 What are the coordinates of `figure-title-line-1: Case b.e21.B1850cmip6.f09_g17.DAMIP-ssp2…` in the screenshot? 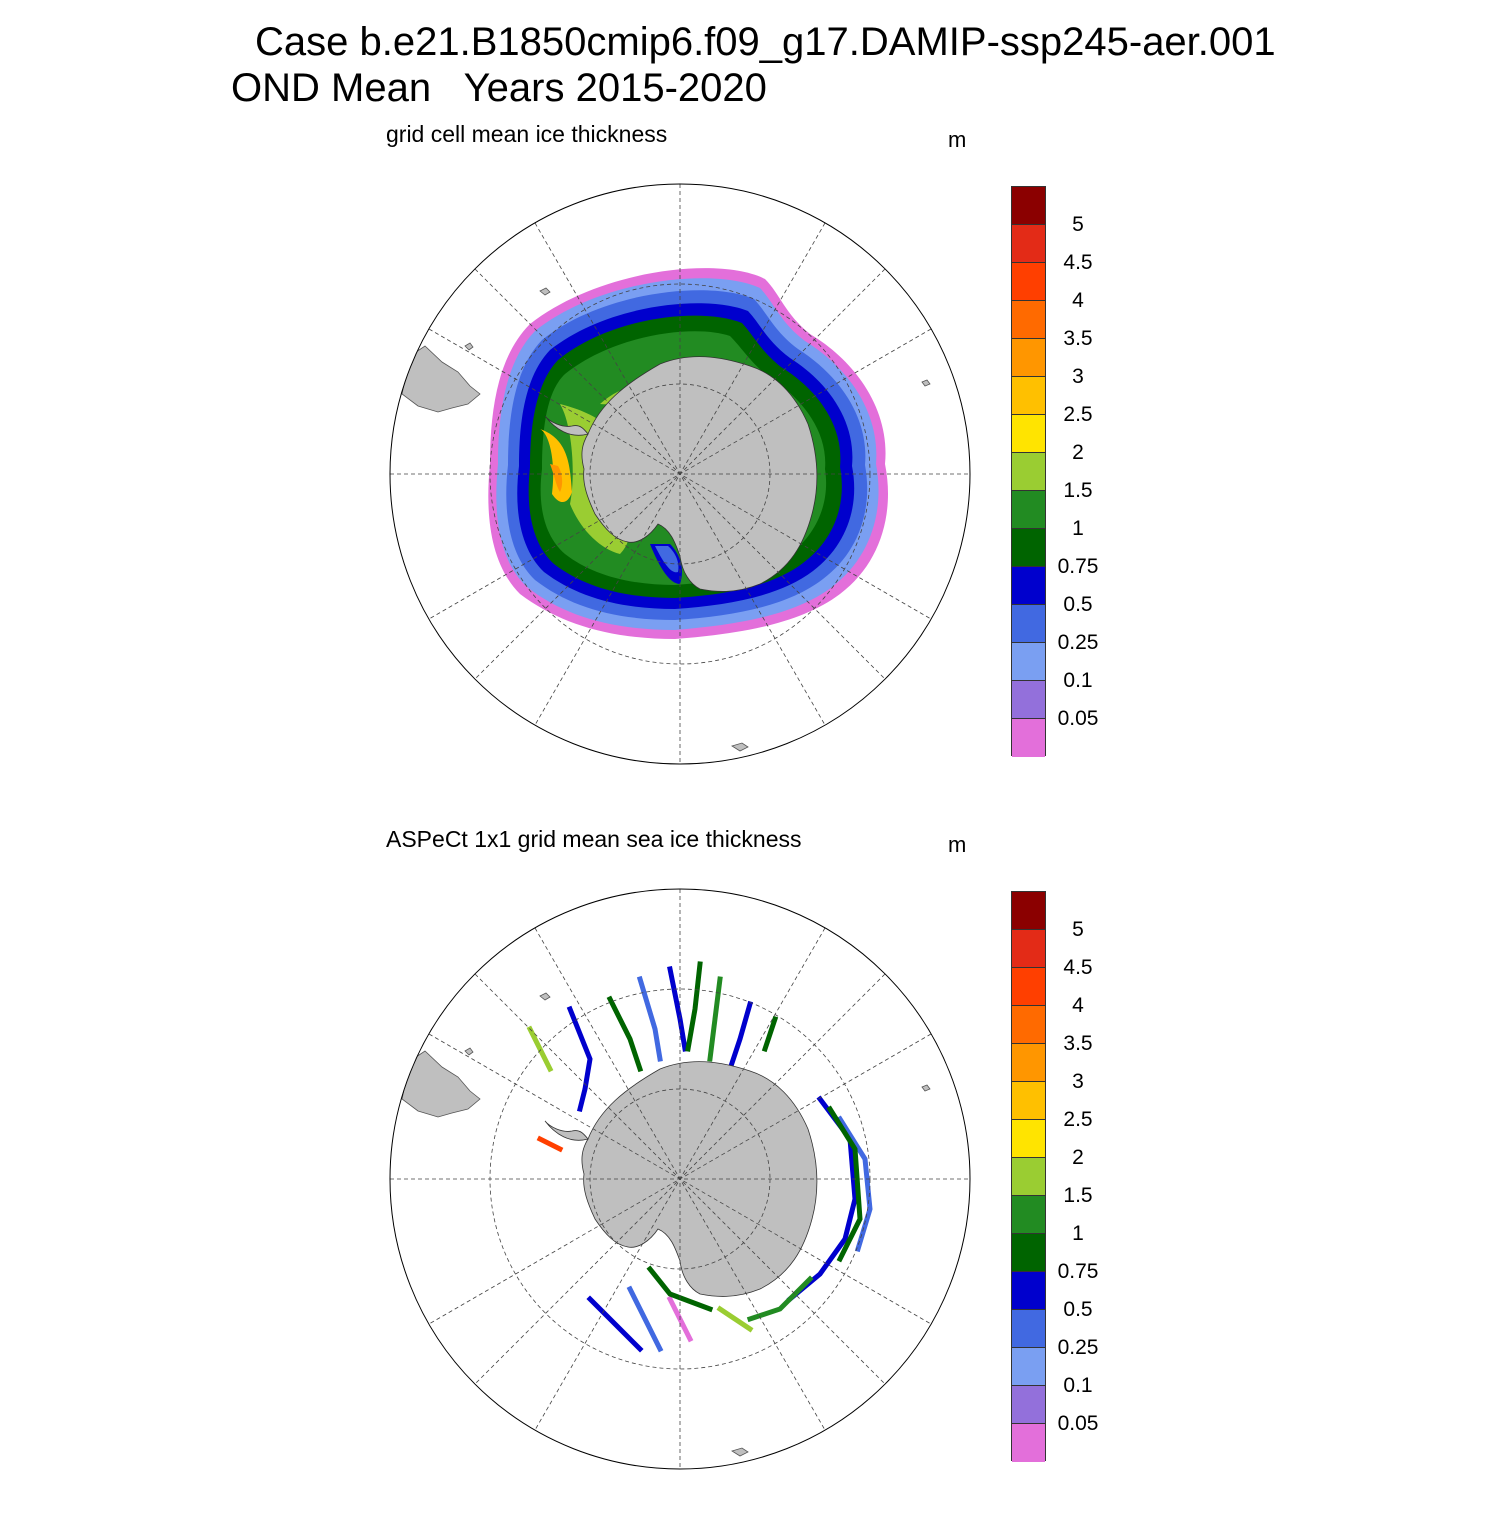 It's located at (765, 42).